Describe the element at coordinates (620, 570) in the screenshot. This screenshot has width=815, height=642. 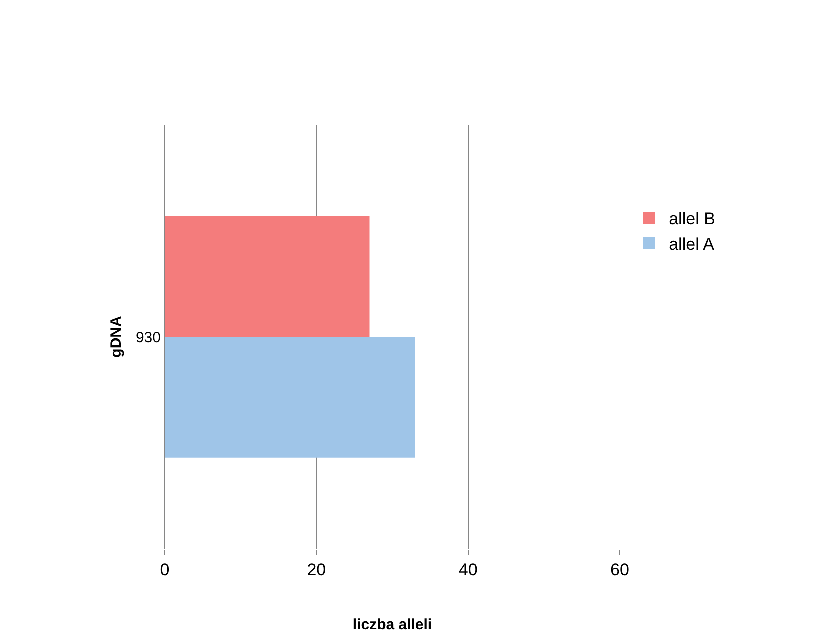
I see `x-tick-label: 60` at that location.